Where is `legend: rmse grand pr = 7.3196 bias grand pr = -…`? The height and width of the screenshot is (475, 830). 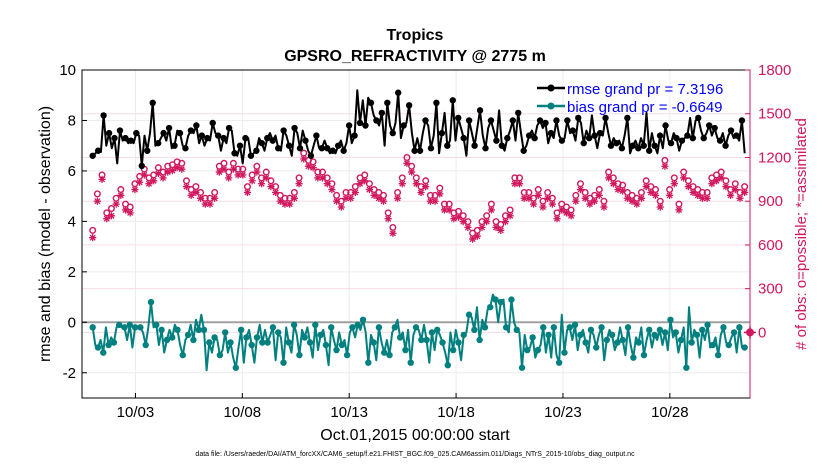 legend: rmse grand pr = 7.3196 bias grand pr = -… is located at coordinates (630, 98).